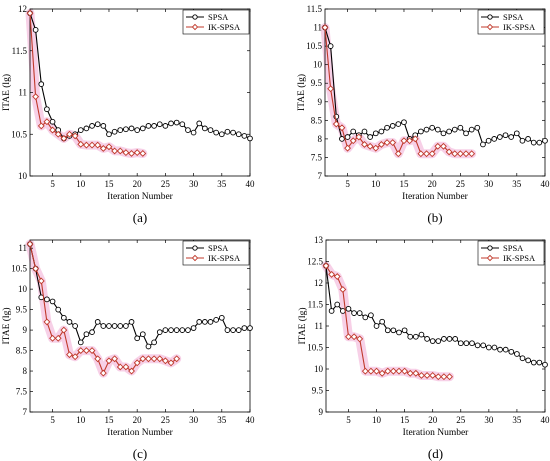 The width and height of the screenshot is (550, 461). Describe the element at coordinates (435, 315) in the screenshot. I see `series-spsa` at that location.